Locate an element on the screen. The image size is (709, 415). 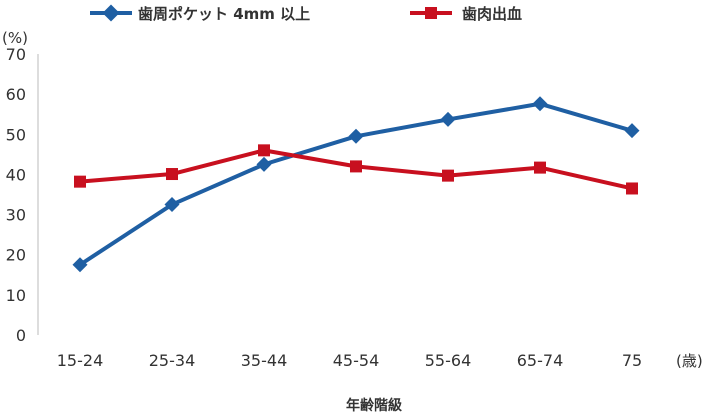
x-tick-label: 35-44 is located at coordinates (264, 360).